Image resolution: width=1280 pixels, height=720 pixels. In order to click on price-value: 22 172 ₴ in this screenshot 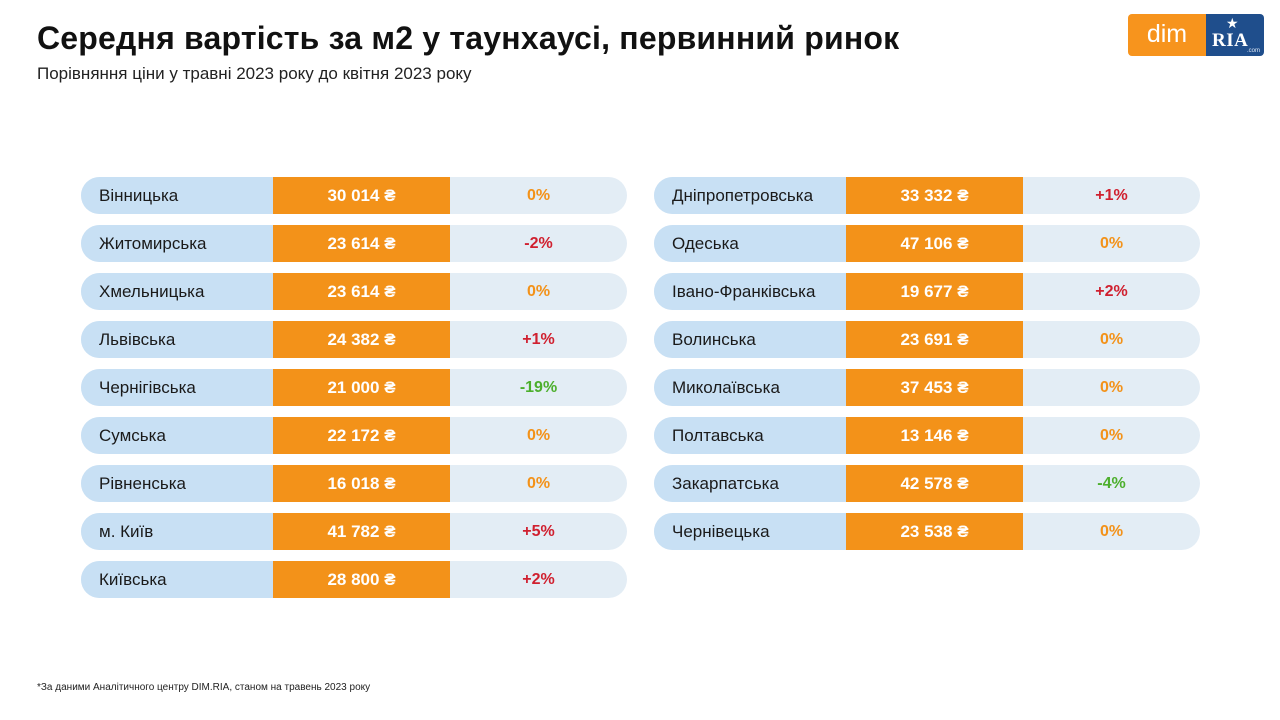, I will do `click(361, 435)`.